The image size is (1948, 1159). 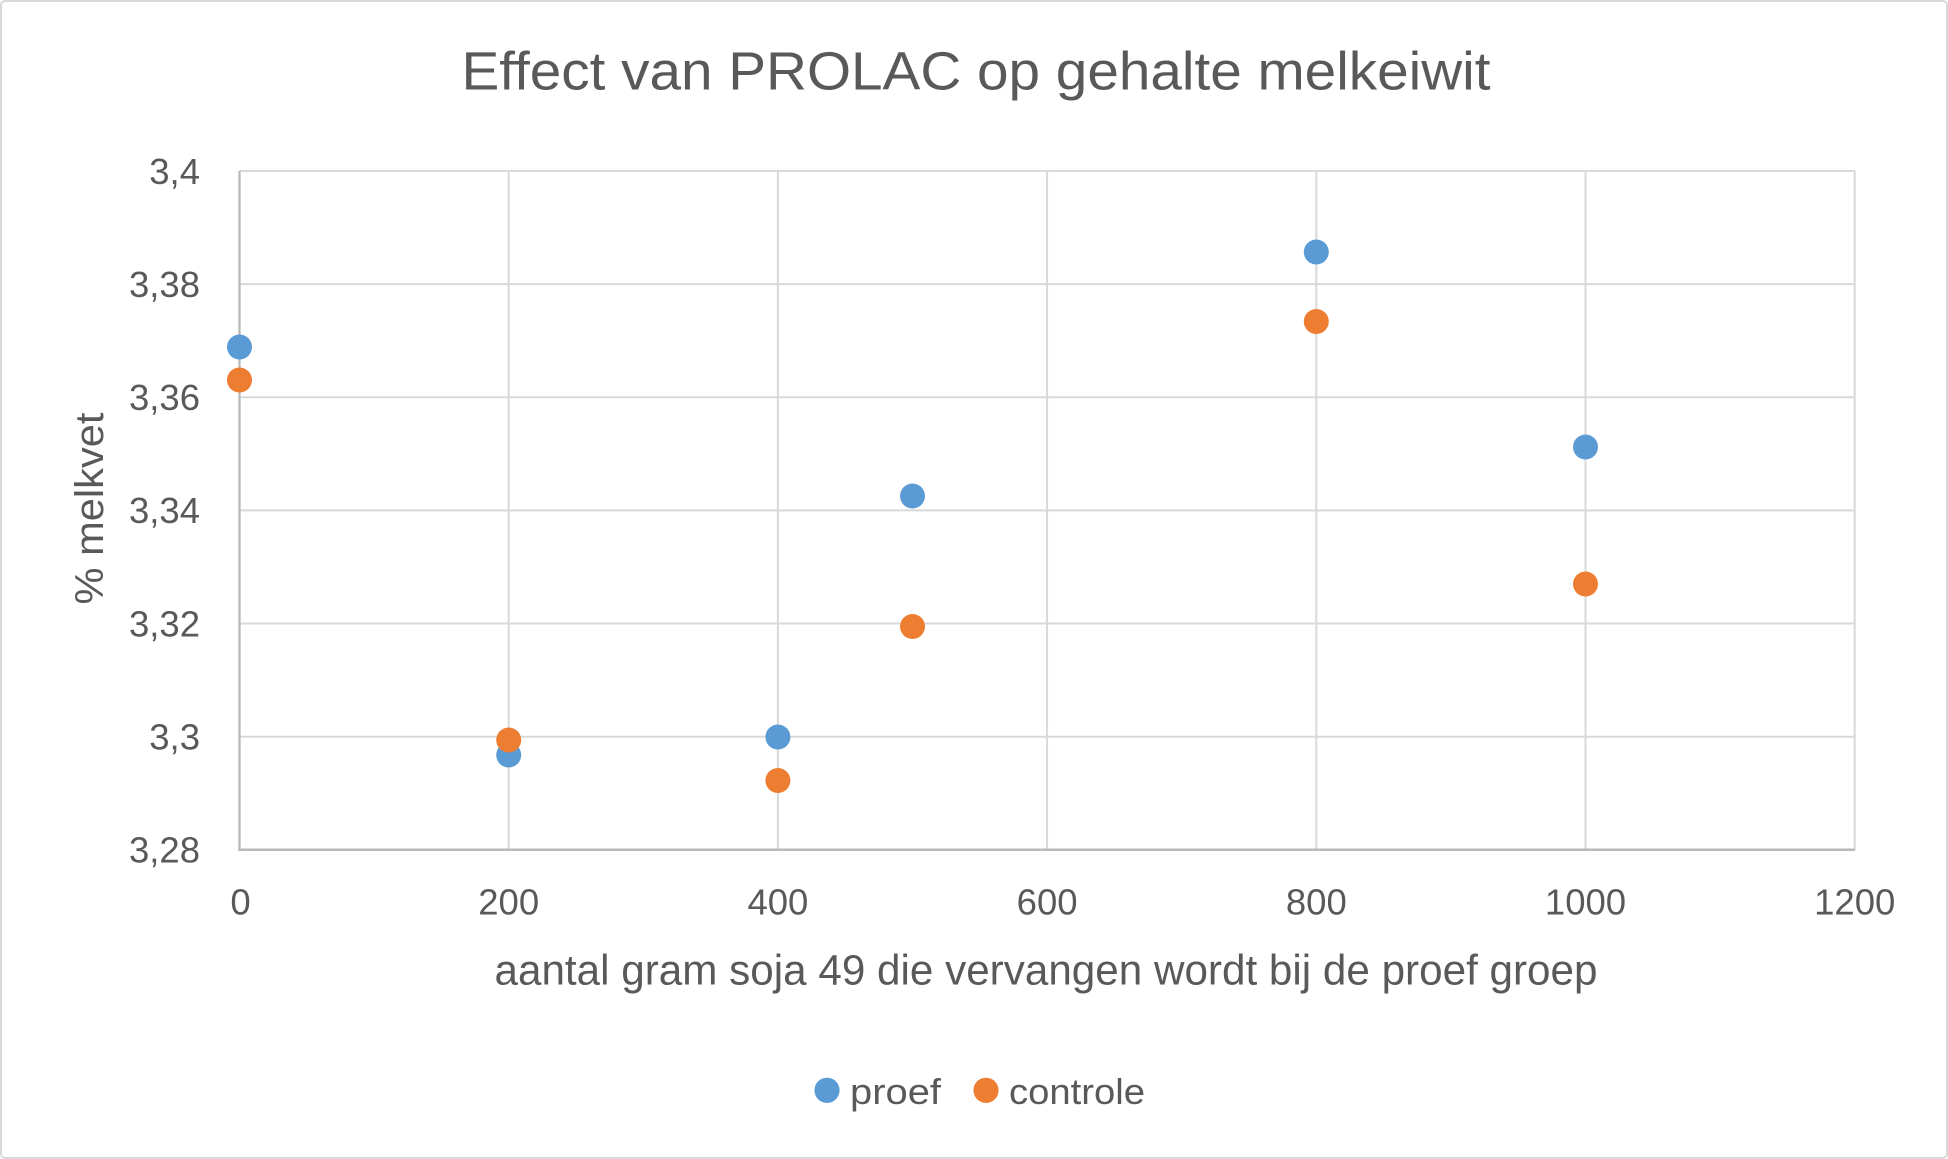 I want to click on svg-text: 0, so click(x=240, y=902).